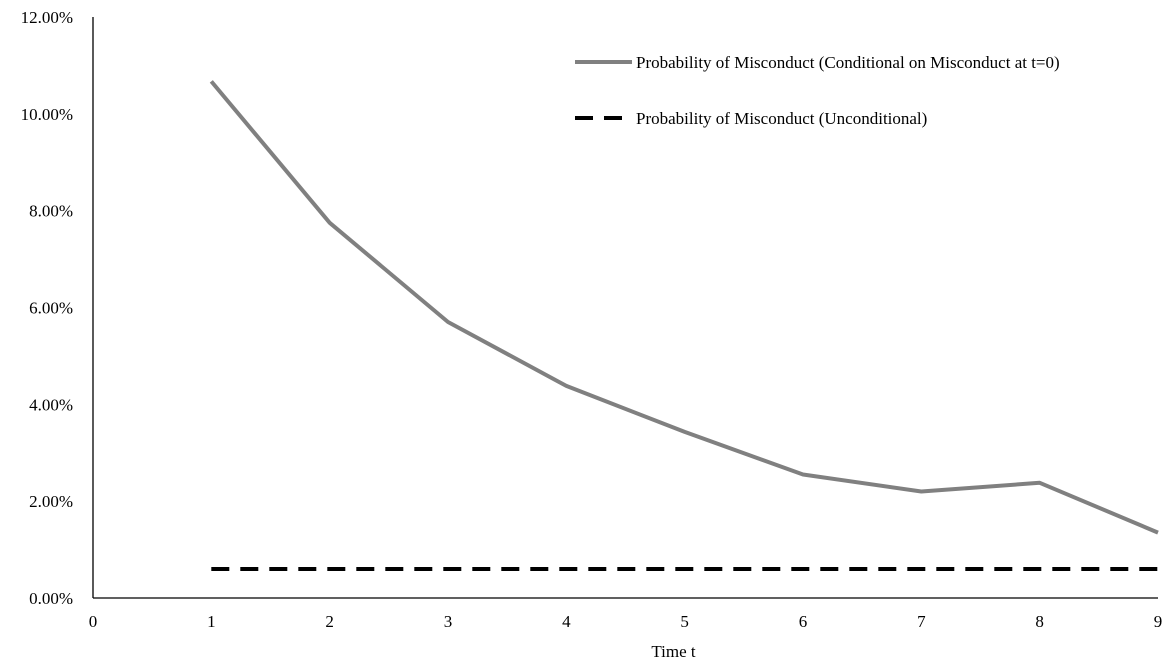  Describe the element at coordinates (921, 621) in the screenshot. I see `x-tick-label: 7` at that location.